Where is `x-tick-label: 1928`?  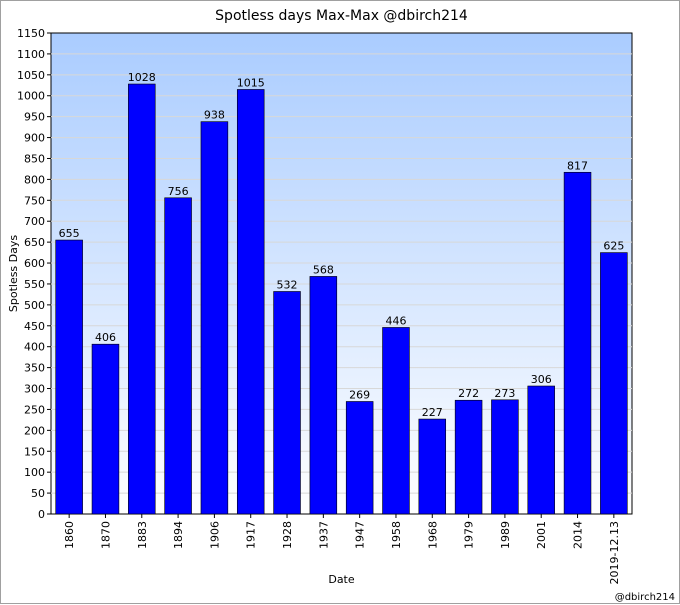
x-tick-label: 1928 is located at coordinates (287, 535).